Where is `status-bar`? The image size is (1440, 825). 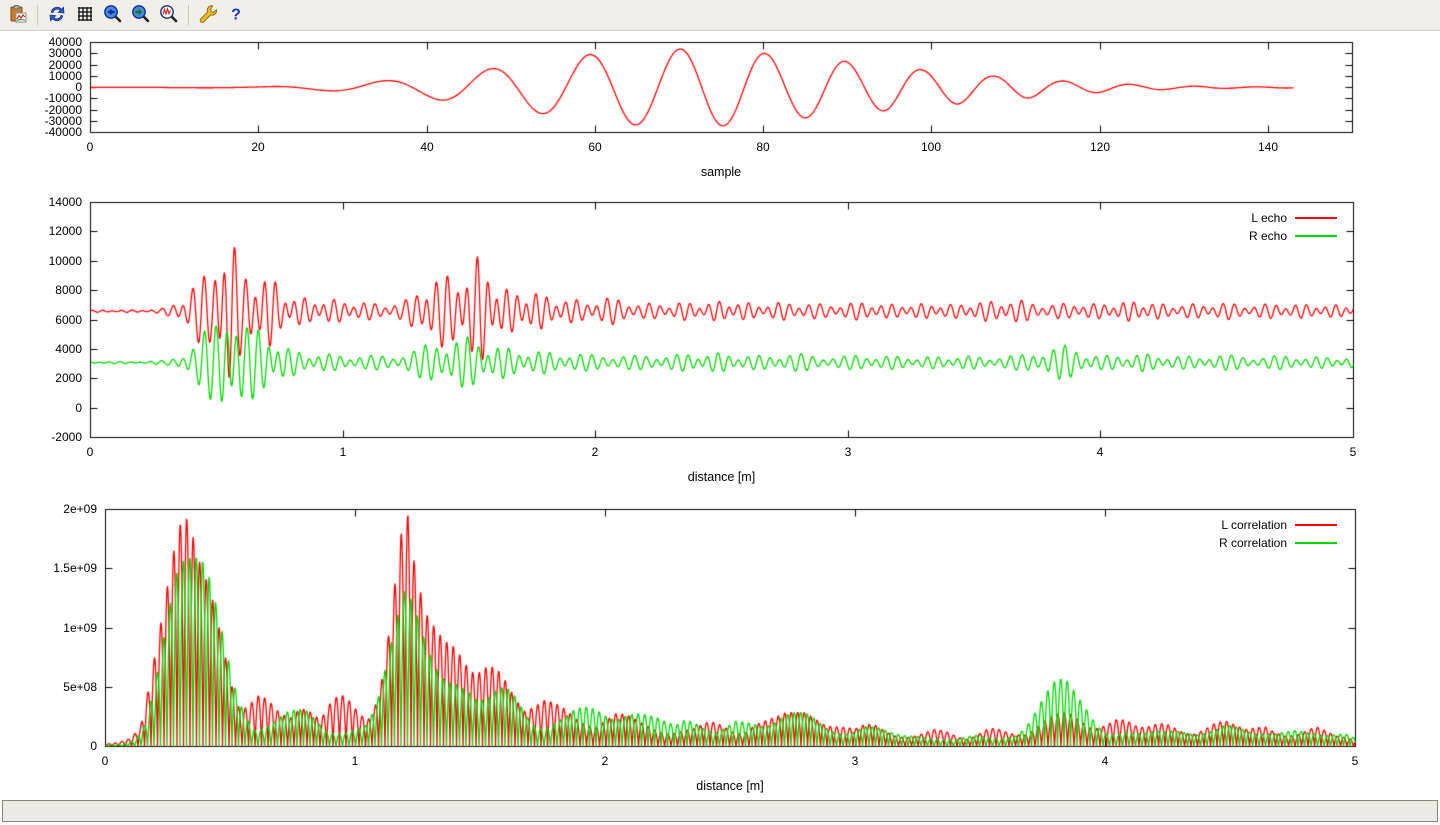 status-bar is located at coordinates (720, 811).